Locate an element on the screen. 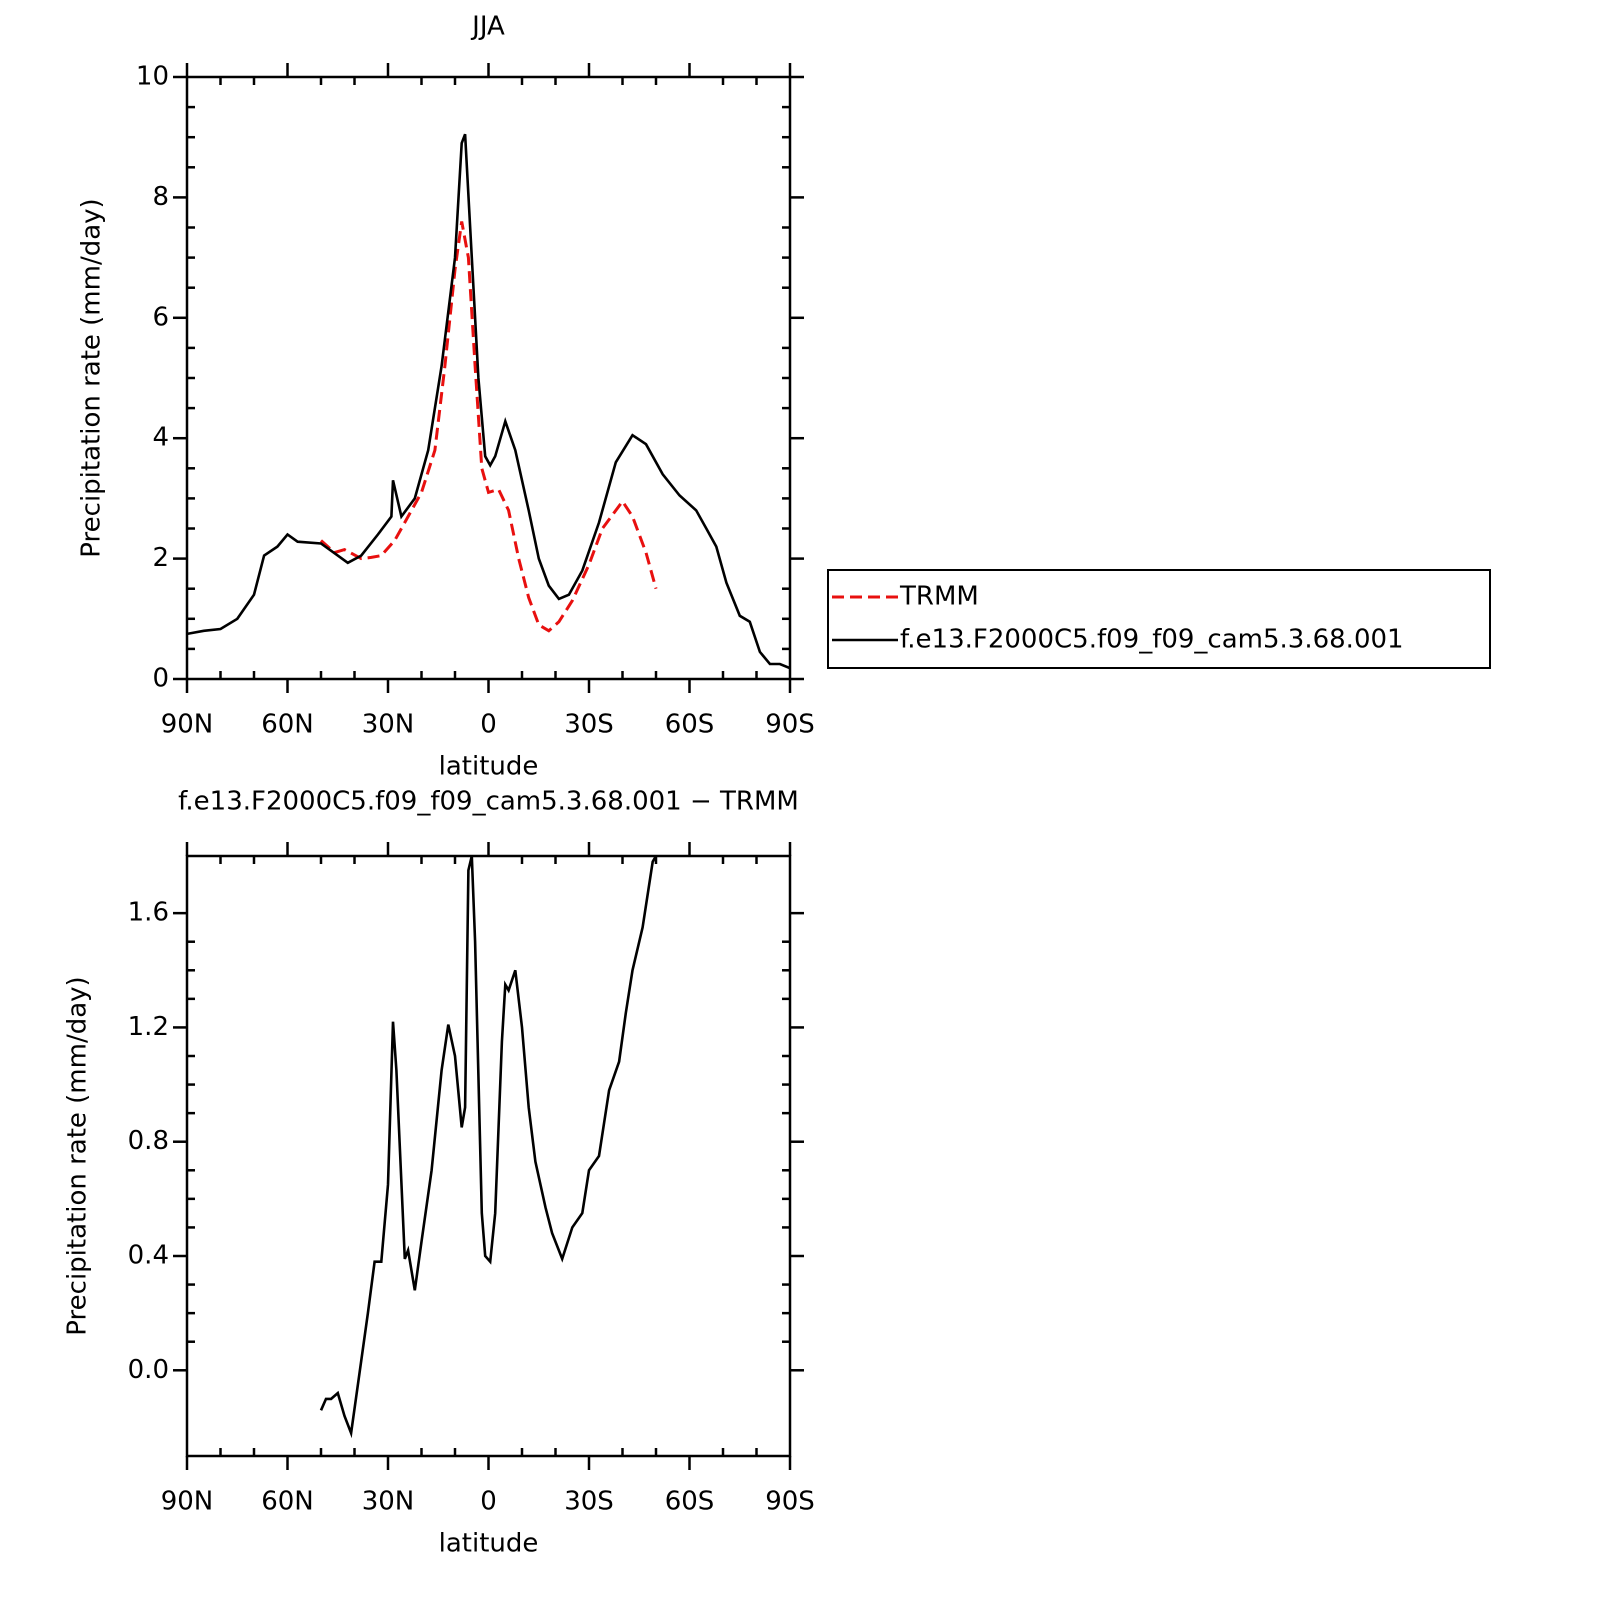 This screenshot has width=1616, height=1613. y-tick-label: 8 is located at coordinates (160, 197).